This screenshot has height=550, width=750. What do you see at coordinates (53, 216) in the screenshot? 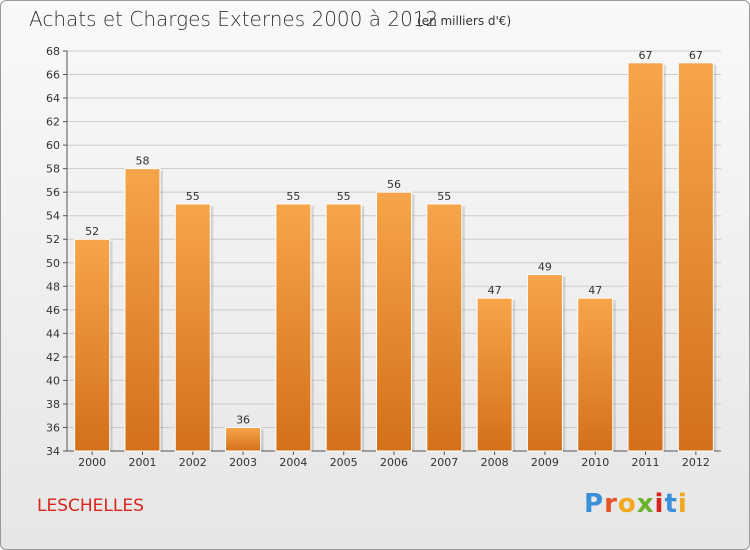
I see `y-tick-label: 54` at bounding box center [53, 216].